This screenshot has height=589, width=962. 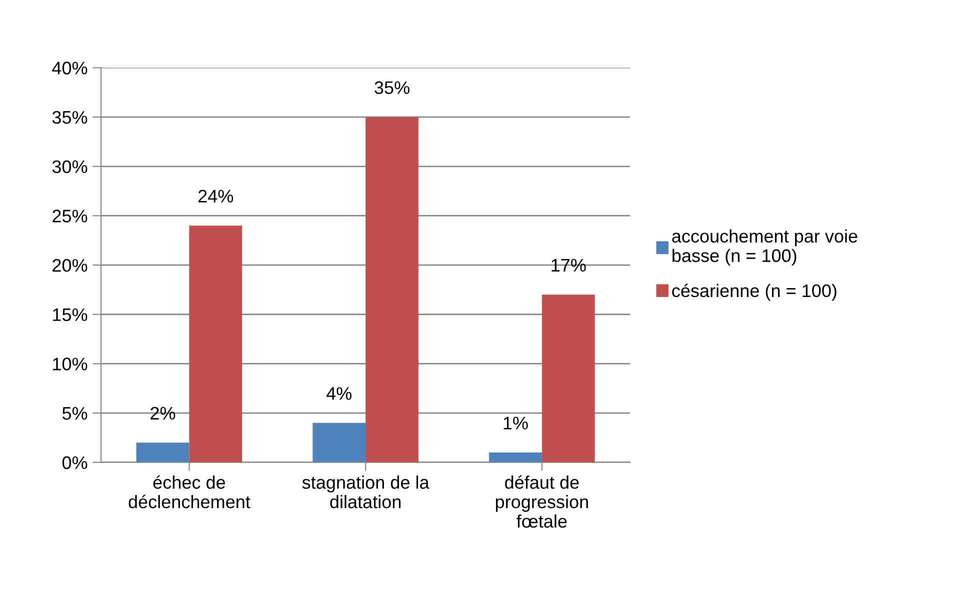 I want to click on legend-label: césarienne (n = 100), so click(x=754, y=292).